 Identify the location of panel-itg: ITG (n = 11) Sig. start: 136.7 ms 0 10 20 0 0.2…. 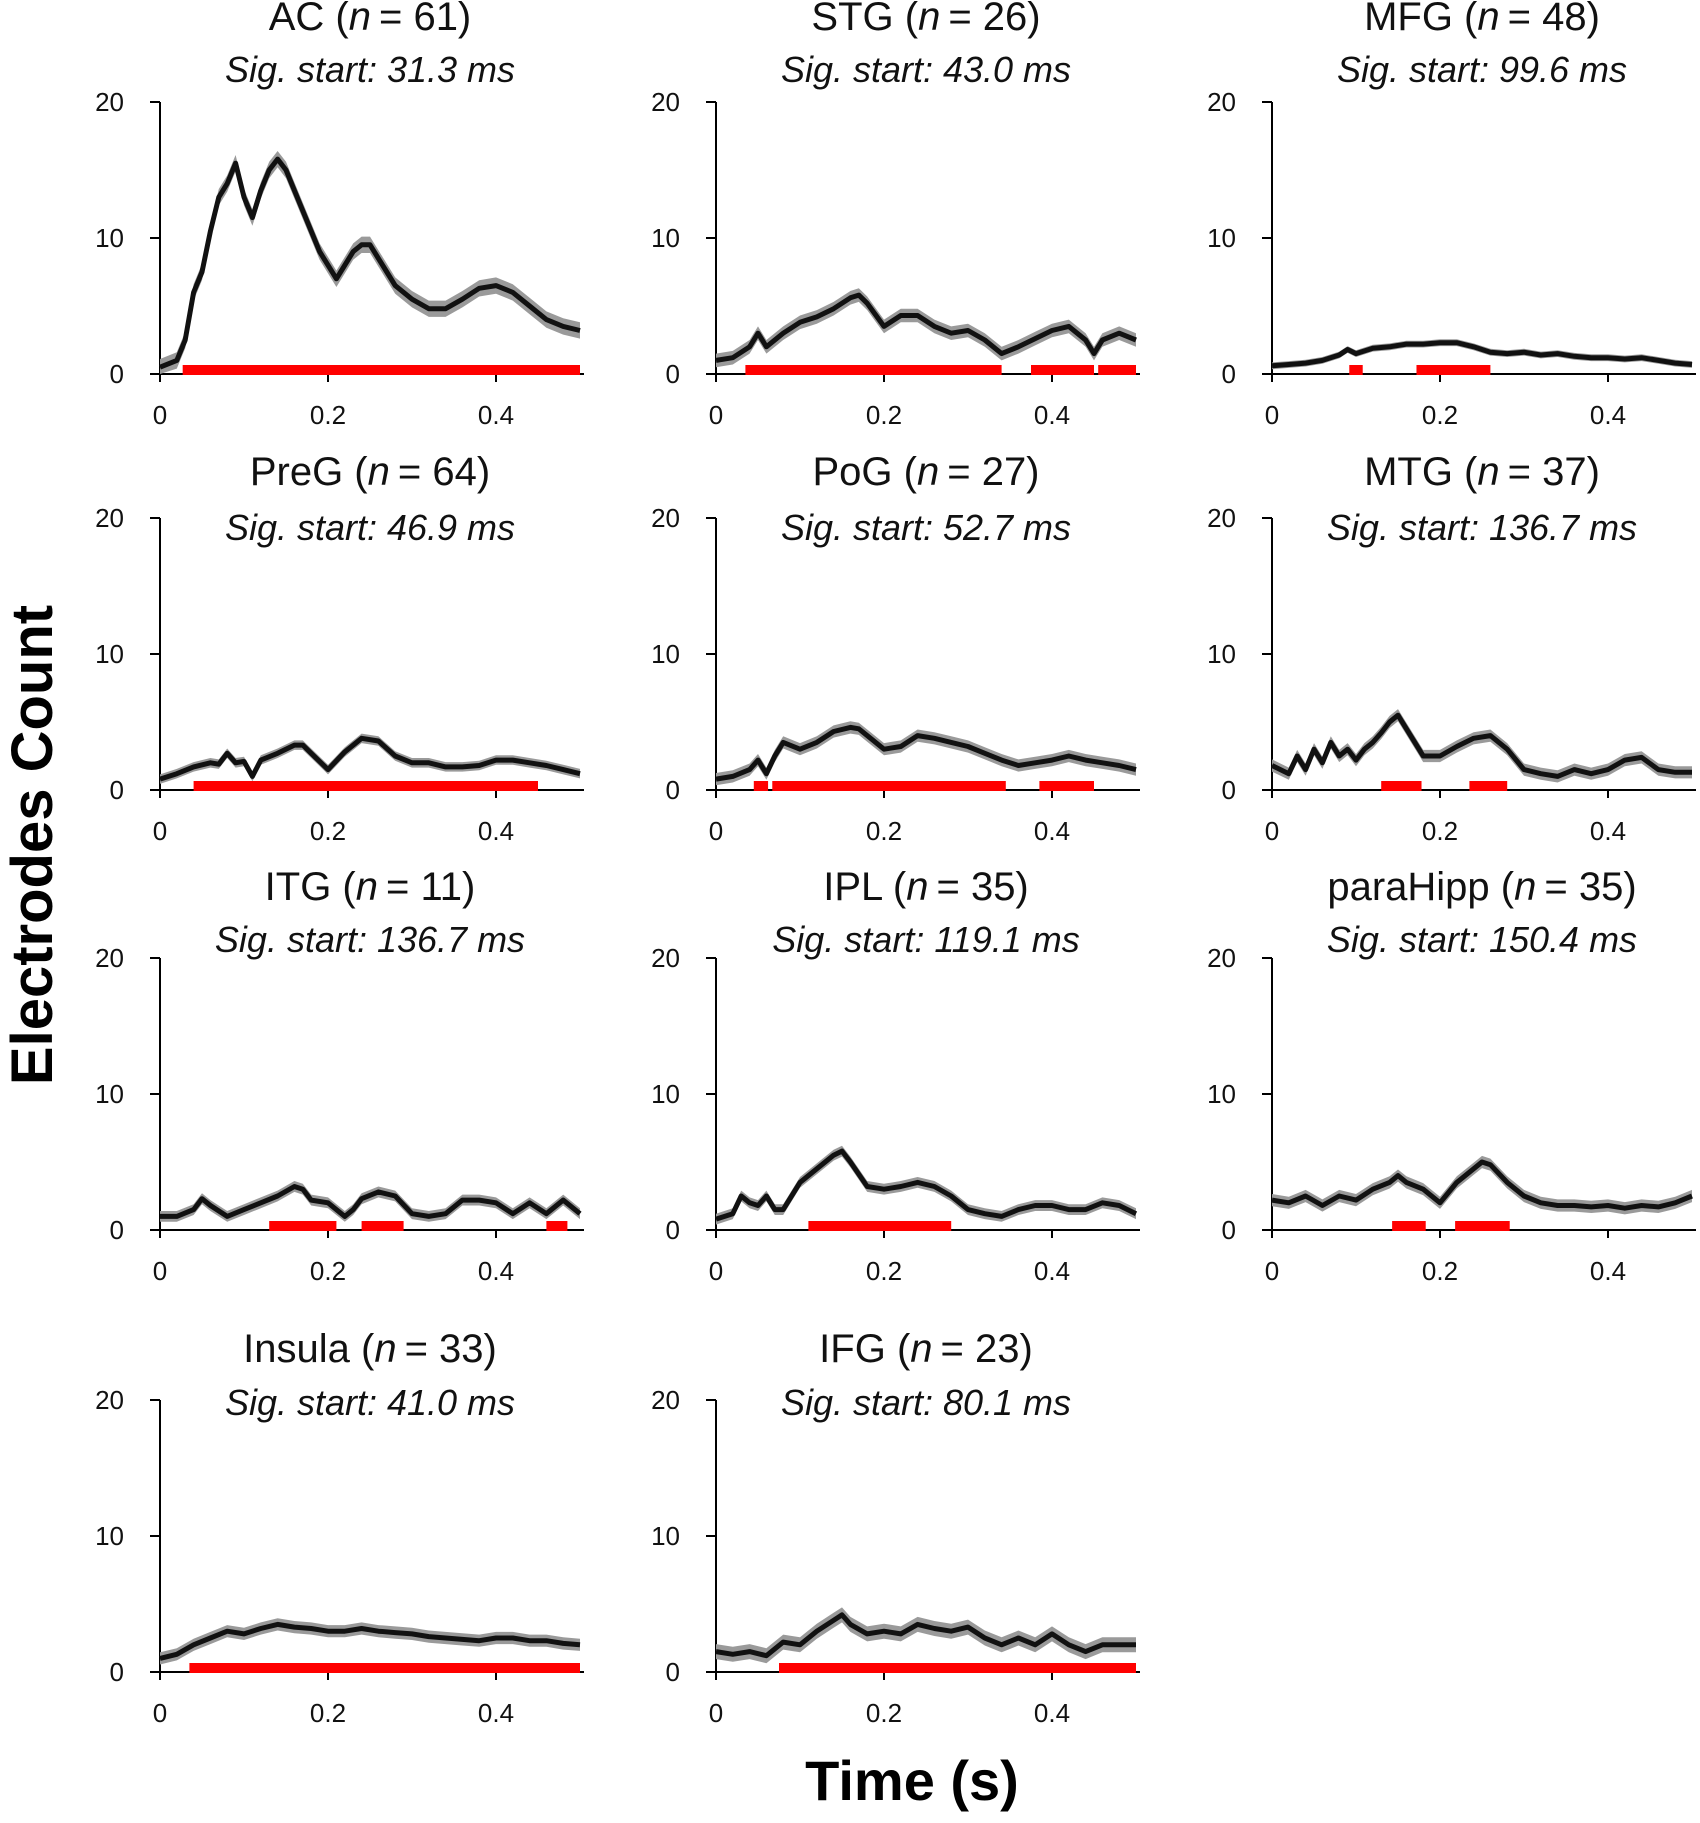
(339, 1075).